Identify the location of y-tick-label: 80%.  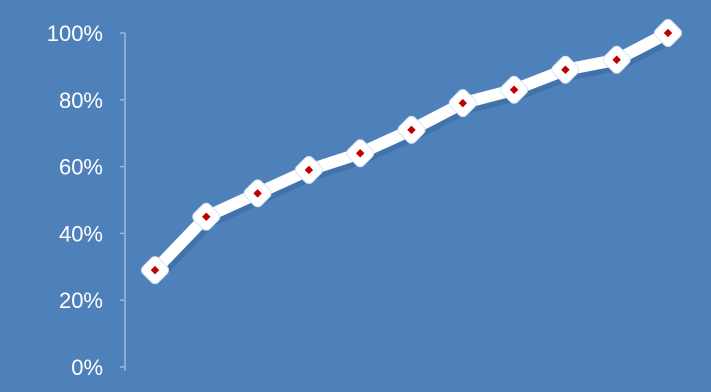
(81, 100).